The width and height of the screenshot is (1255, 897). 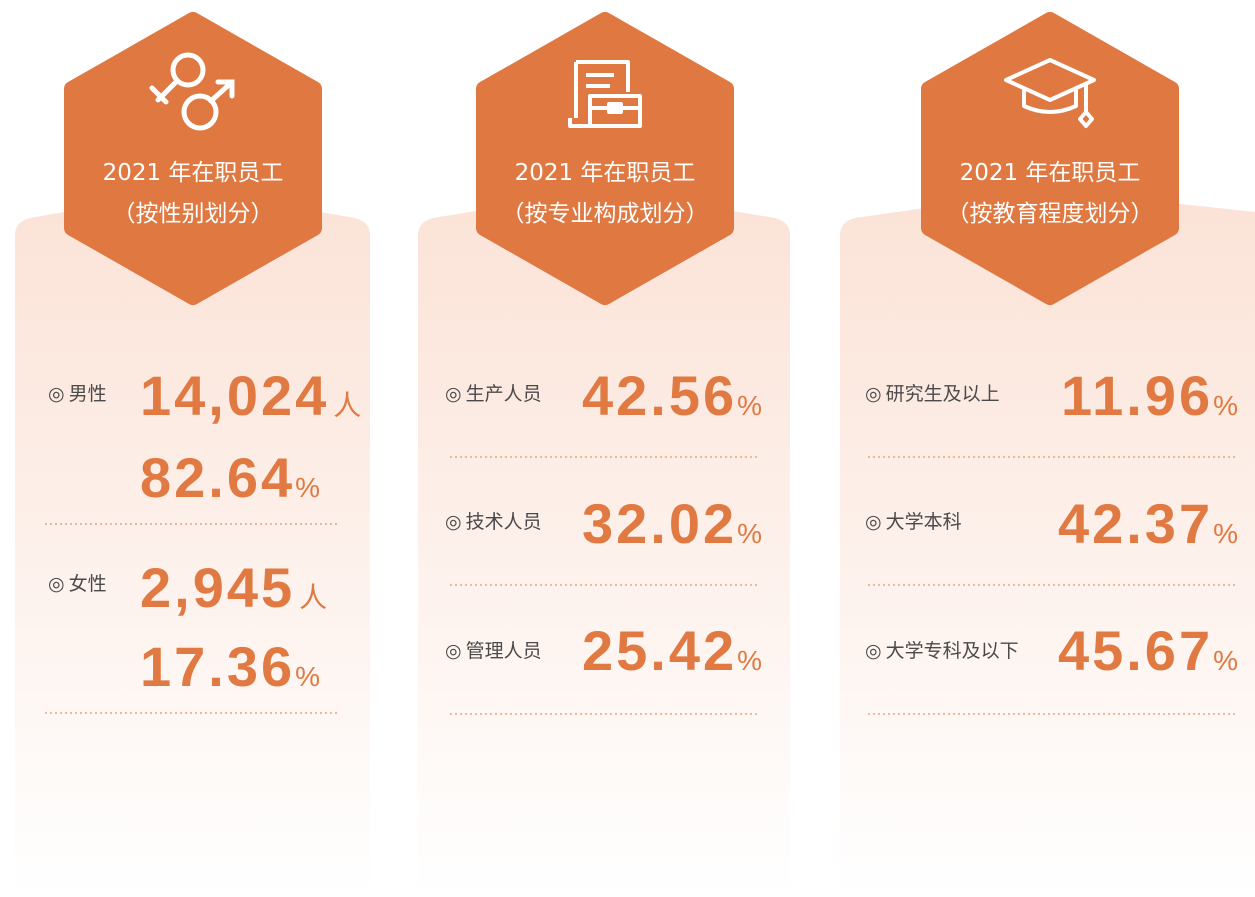 I want to click on item-label: ◎ 大学专科及以下, so click(x=942, y=651).